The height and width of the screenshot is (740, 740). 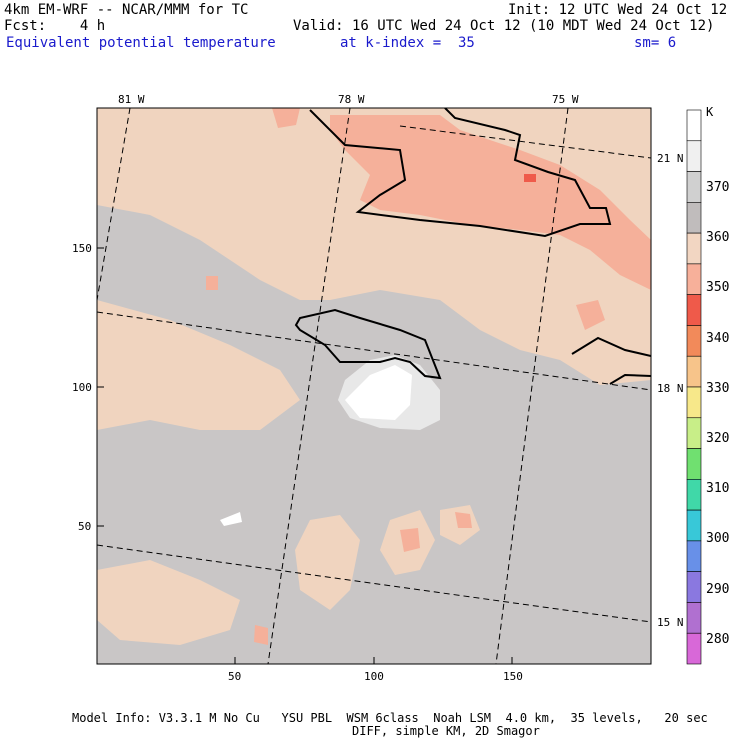 I want to click on colorbar-label: 370, so click(x=717, y=187).